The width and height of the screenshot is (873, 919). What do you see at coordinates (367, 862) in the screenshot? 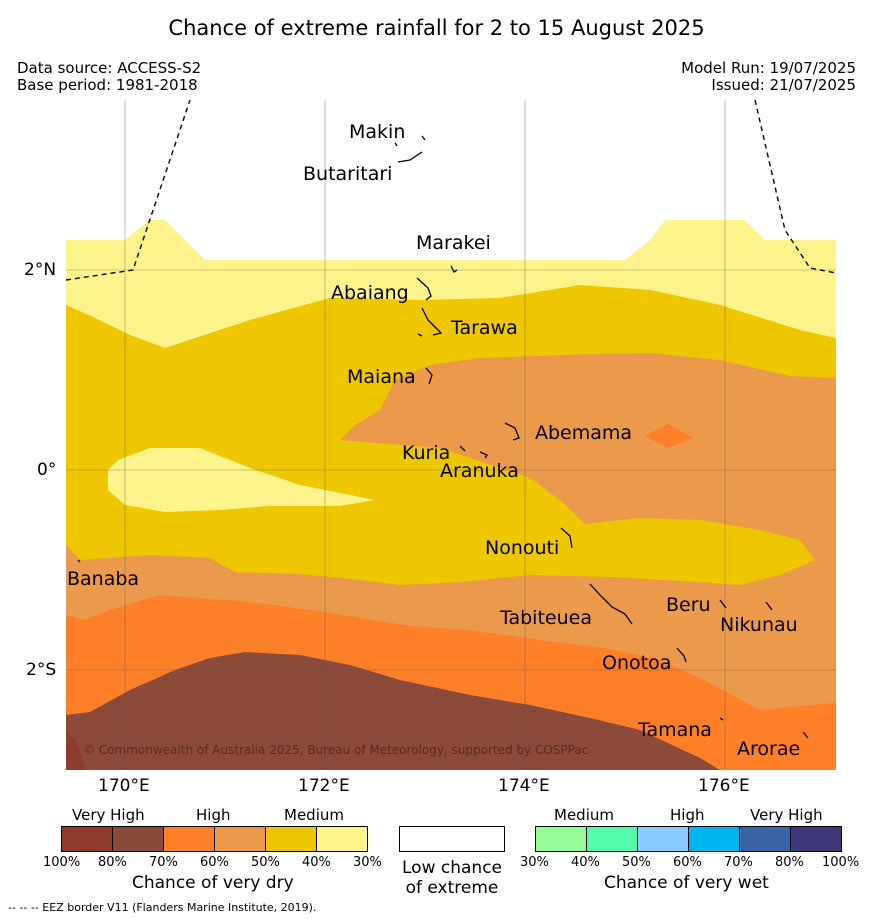
I see `dry-tick: 30%` at bounding box center [367, 862].